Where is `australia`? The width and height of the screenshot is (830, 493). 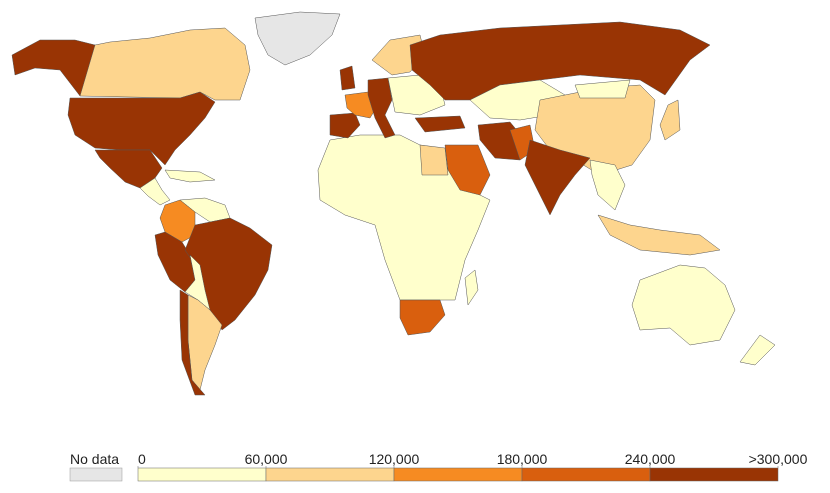
australia is located at coordinates (683, 305).